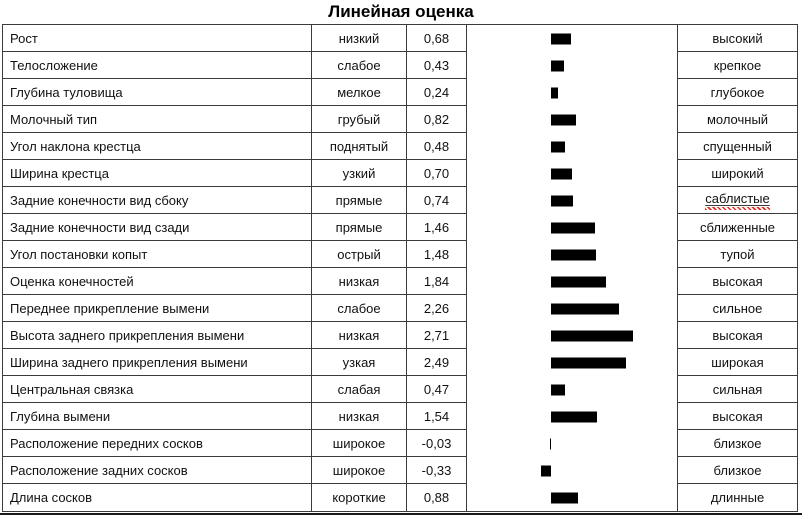 Image resolution: width=802 pixels, height=516 pixels. I want to click on trait-name-cell: Длина сосков, so click(157, 497).